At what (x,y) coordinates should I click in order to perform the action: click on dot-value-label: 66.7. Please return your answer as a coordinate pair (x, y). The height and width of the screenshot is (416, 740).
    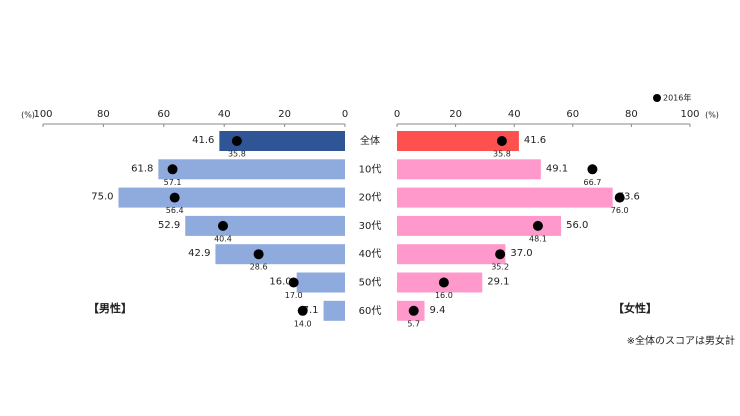
    Looking at the image, I should click on (593, 182).